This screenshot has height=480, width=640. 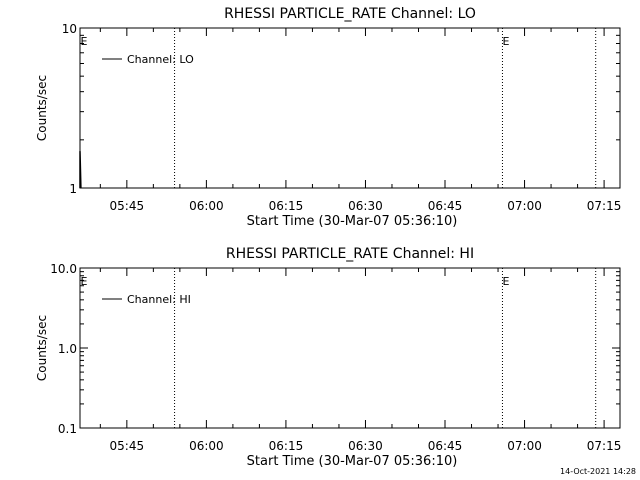 I want to click on chart-title: RHESSI PARTICLE_RATE Channel: LO, so click(x=350, y=14).